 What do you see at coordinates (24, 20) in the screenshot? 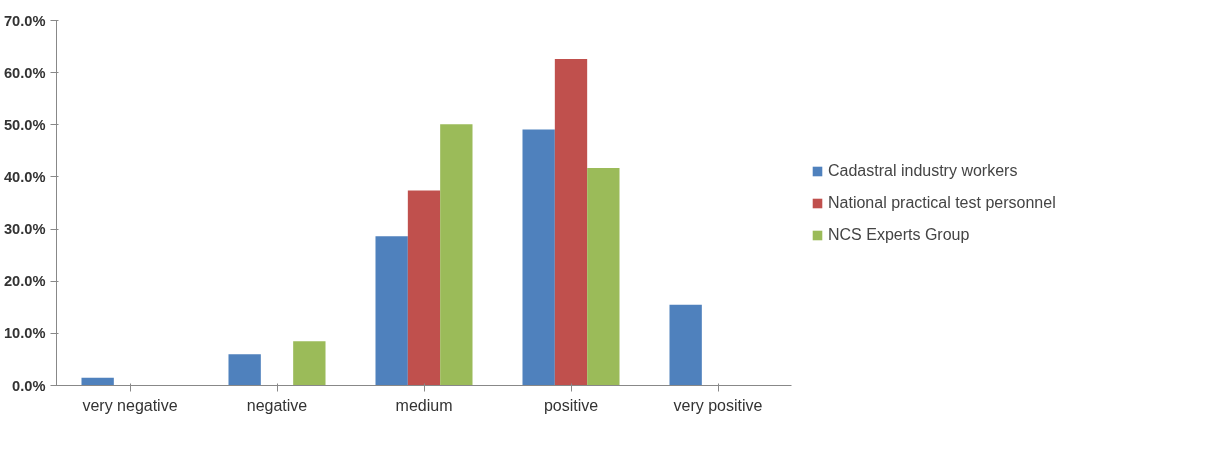
I see `y-tick-label: 70.0%` at bounding box center [24, 20].